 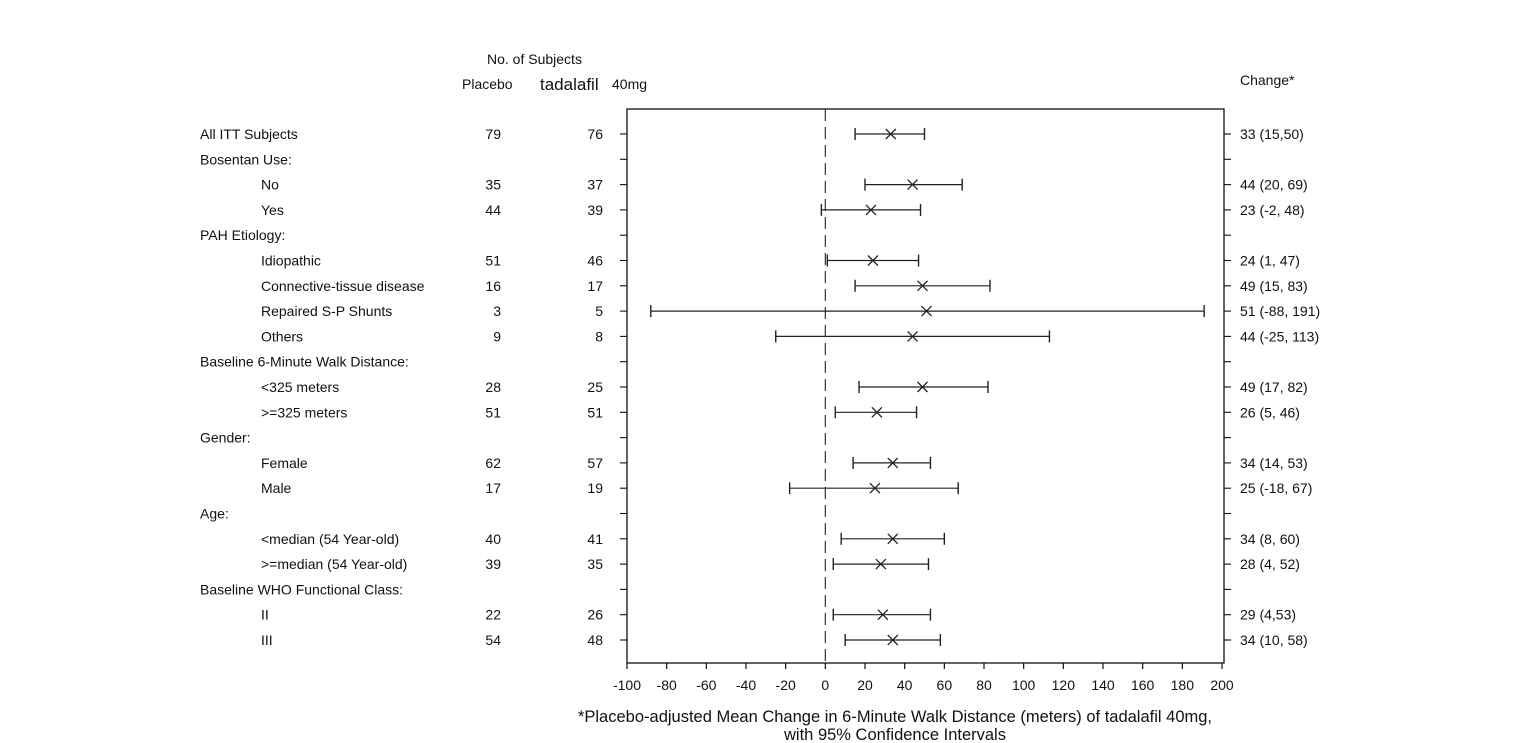 What do you see at coordinates (1270, 261) in the screenshot?
I see `change-ci-label: 24 (1, 47)` at bounding box center [1270, 261].